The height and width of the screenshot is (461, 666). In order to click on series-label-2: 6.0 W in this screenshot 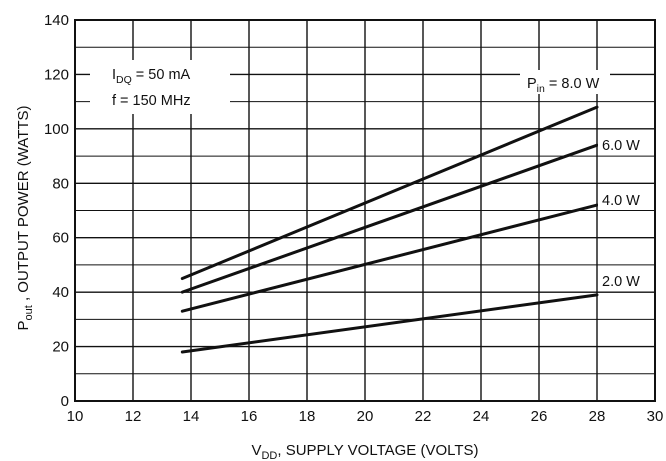, I will do `click(621, 146)`.